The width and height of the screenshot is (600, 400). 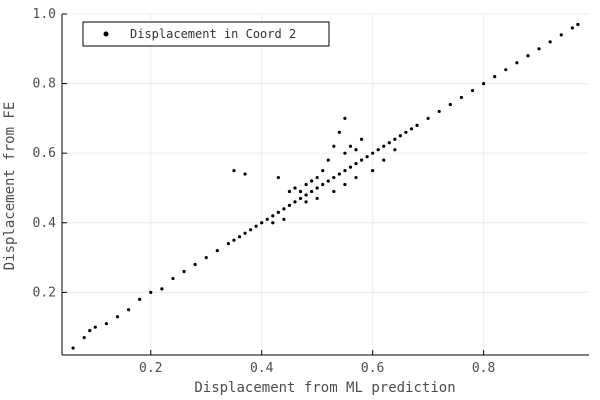 I want to click on y-tick-label: 0.4, so click(x=45, y=223).